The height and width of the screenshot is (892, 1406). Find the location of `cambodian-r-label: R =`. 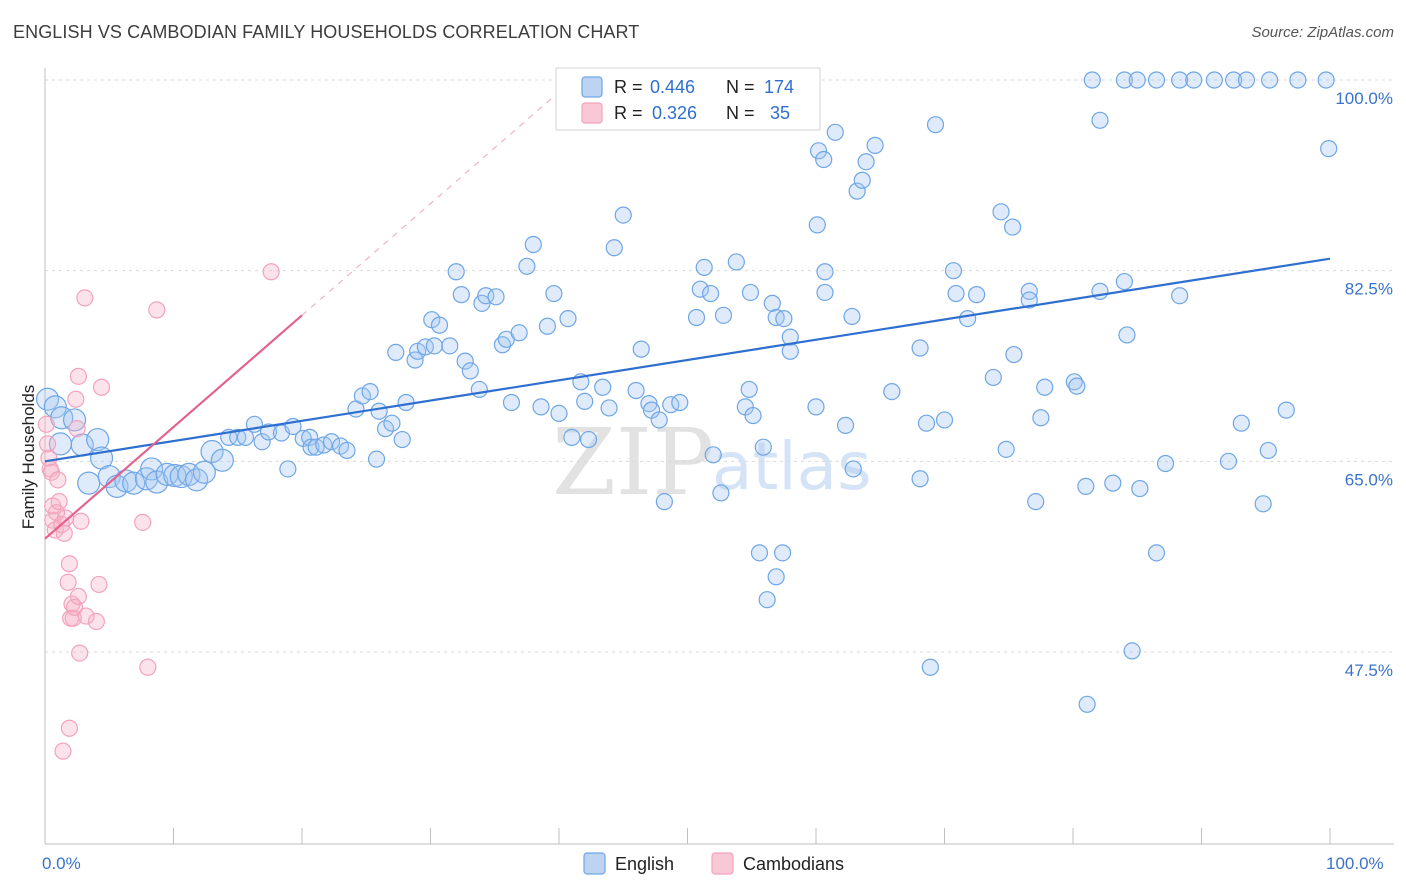

cambodian-r-label: R = is located at coordinates (628, 113).